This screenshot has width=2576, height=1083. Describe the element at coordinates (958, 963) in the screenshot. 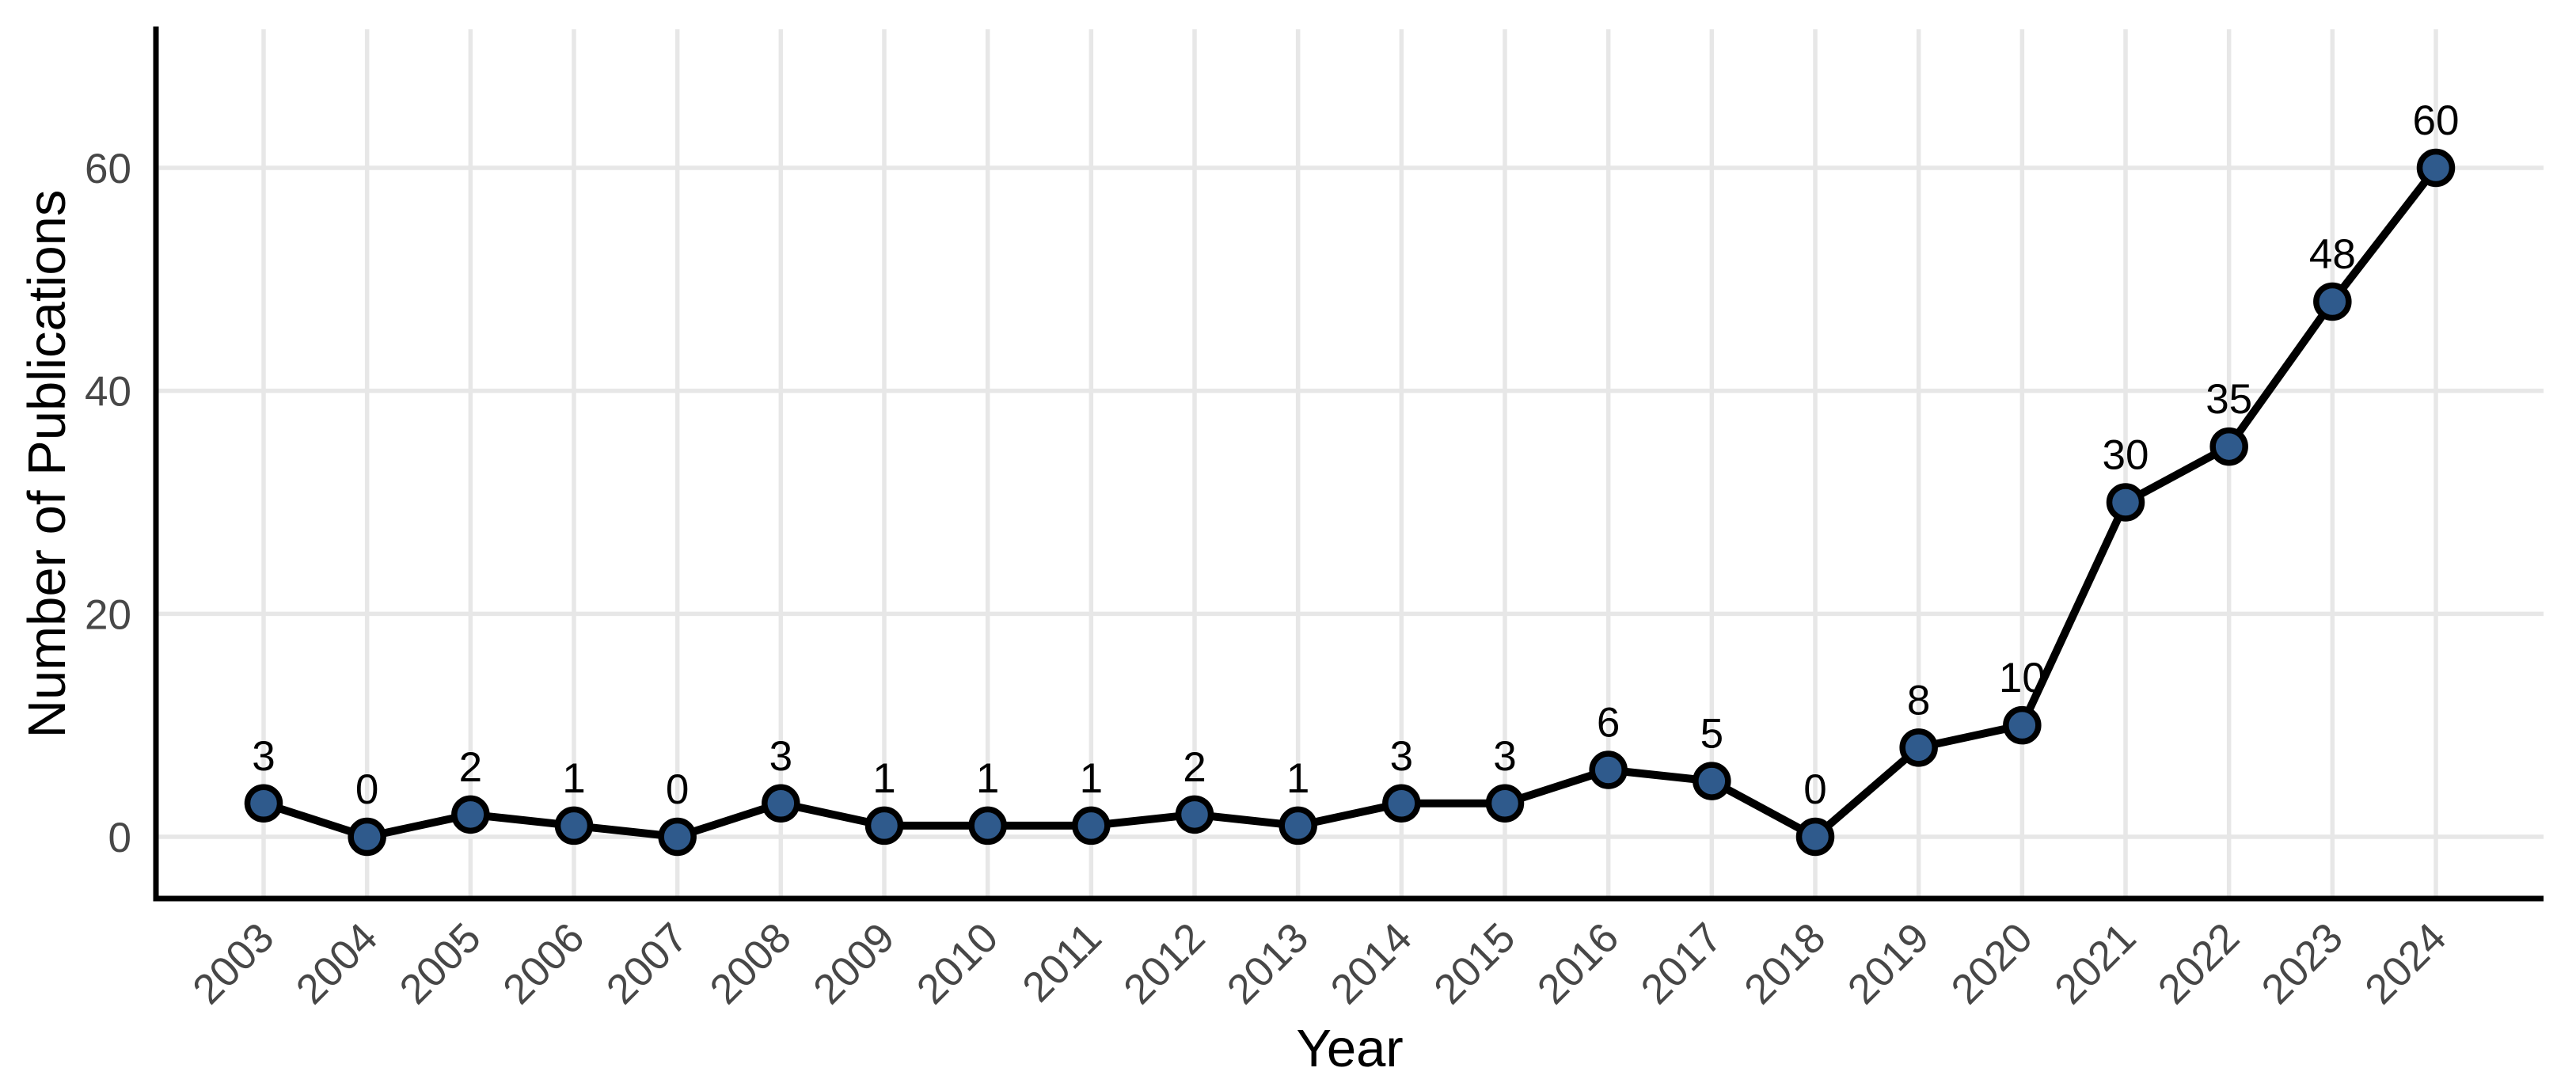

I see `x-tick-label: 2010` at that location.